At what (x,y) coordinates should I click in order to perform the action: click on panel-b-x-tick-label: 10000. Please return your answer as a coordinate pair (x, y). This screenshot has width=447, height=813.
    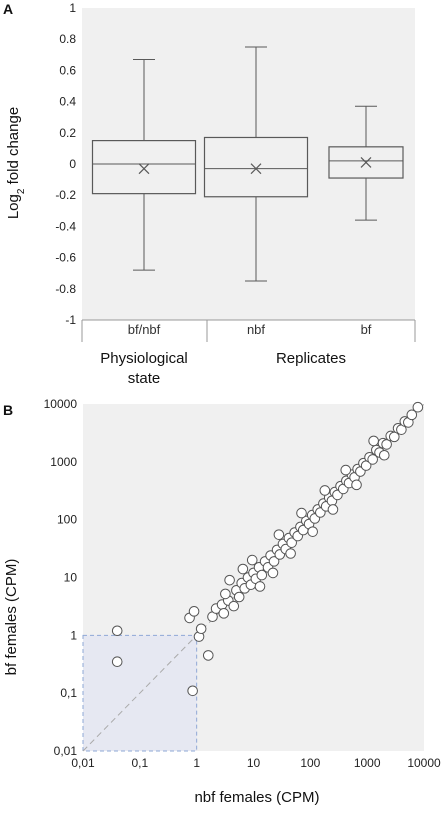
    Looking at the image, I should click on (424, 763).